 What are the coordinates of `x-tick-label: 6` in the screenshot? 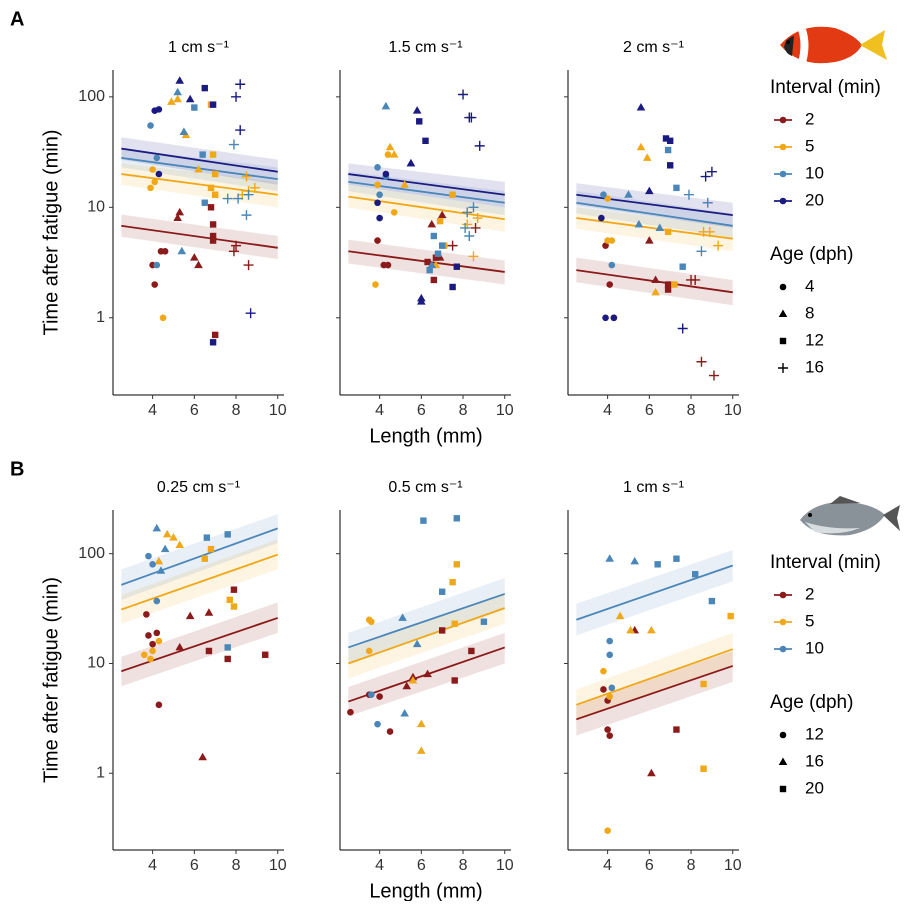 It's located at (421, 410).